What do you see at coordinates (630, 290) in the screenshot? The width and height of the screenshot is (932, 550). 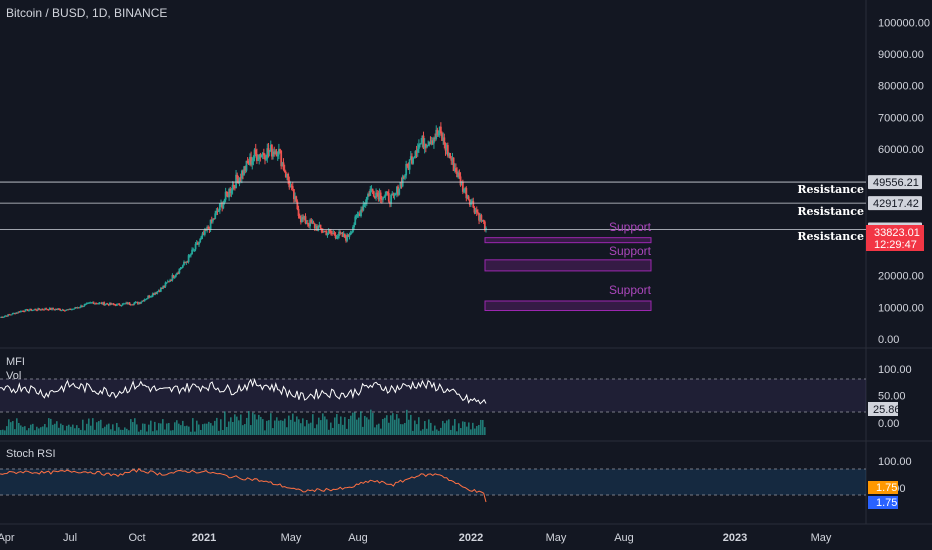 I see `support-label: Support` at bounding box center [630, 290].